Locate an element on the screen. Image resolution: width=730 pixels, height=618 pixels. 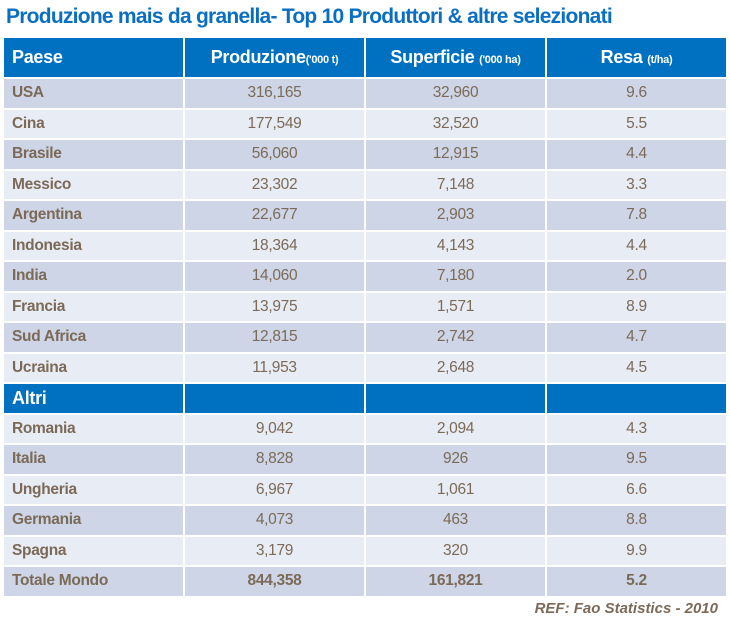
country-cell: Romania is located at coordinates (93, 428).